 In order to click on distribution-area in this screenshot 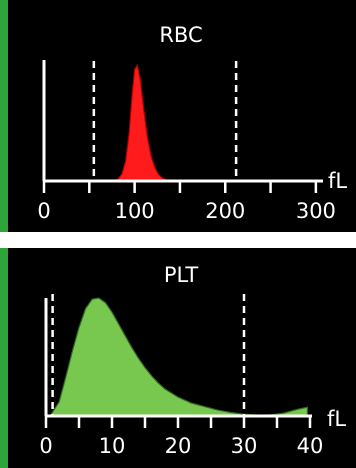, I will do `click(143, 122)`.